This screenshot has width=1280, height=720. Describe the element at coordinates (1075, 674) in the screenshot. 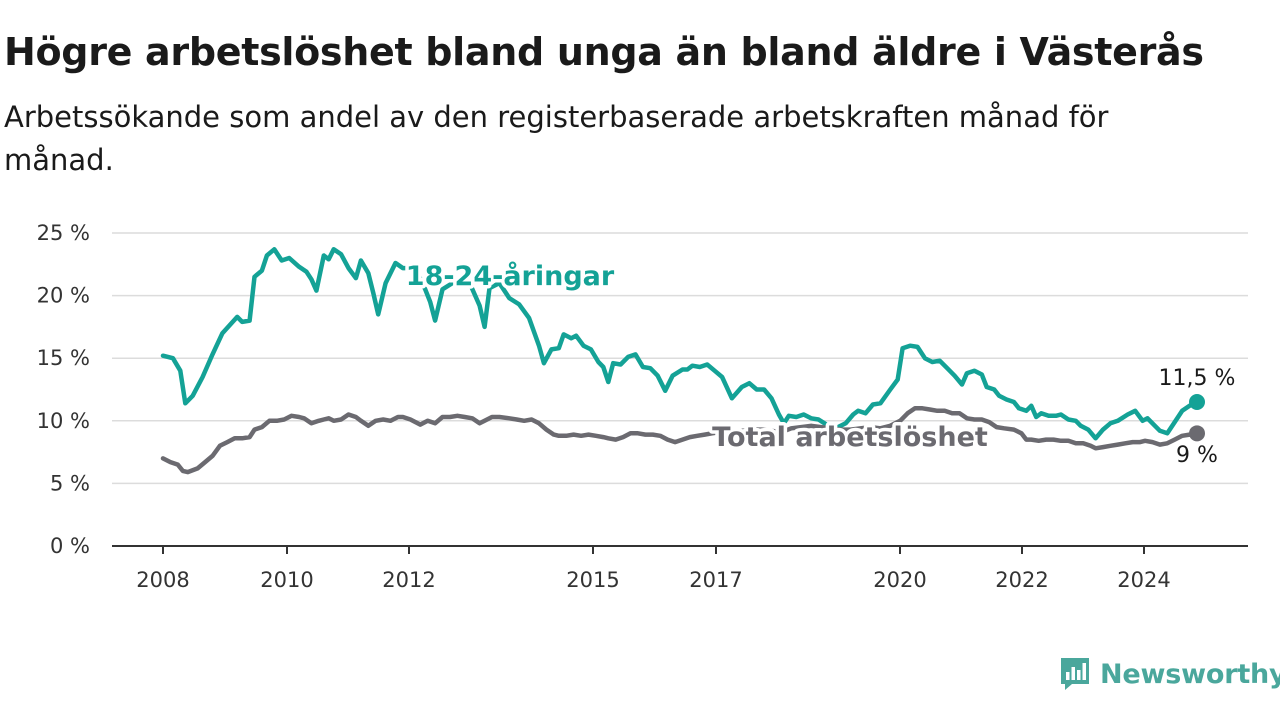

I see `newsworthy-logo-icon` at that location.